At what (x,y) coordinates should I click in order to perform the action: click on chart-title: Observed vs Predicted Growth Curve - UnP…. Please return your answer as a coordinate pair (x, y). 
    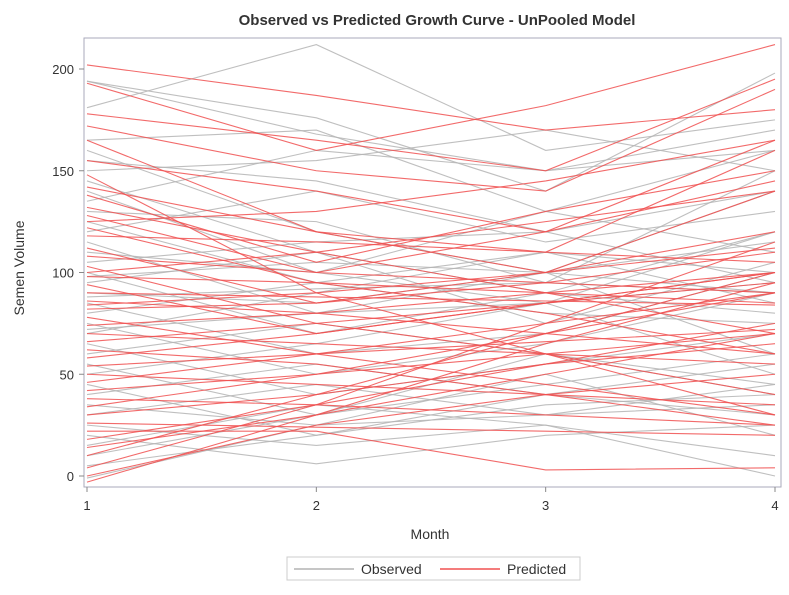
    Looking at the image, I should click on (437, 20).